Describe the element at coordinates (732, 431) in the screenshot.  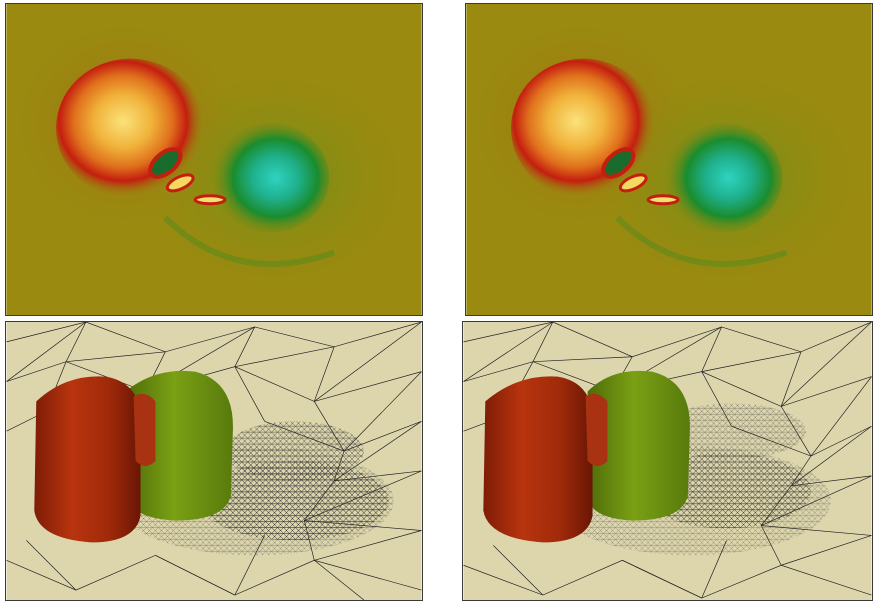
I see `refined-mesh-region` at that location.